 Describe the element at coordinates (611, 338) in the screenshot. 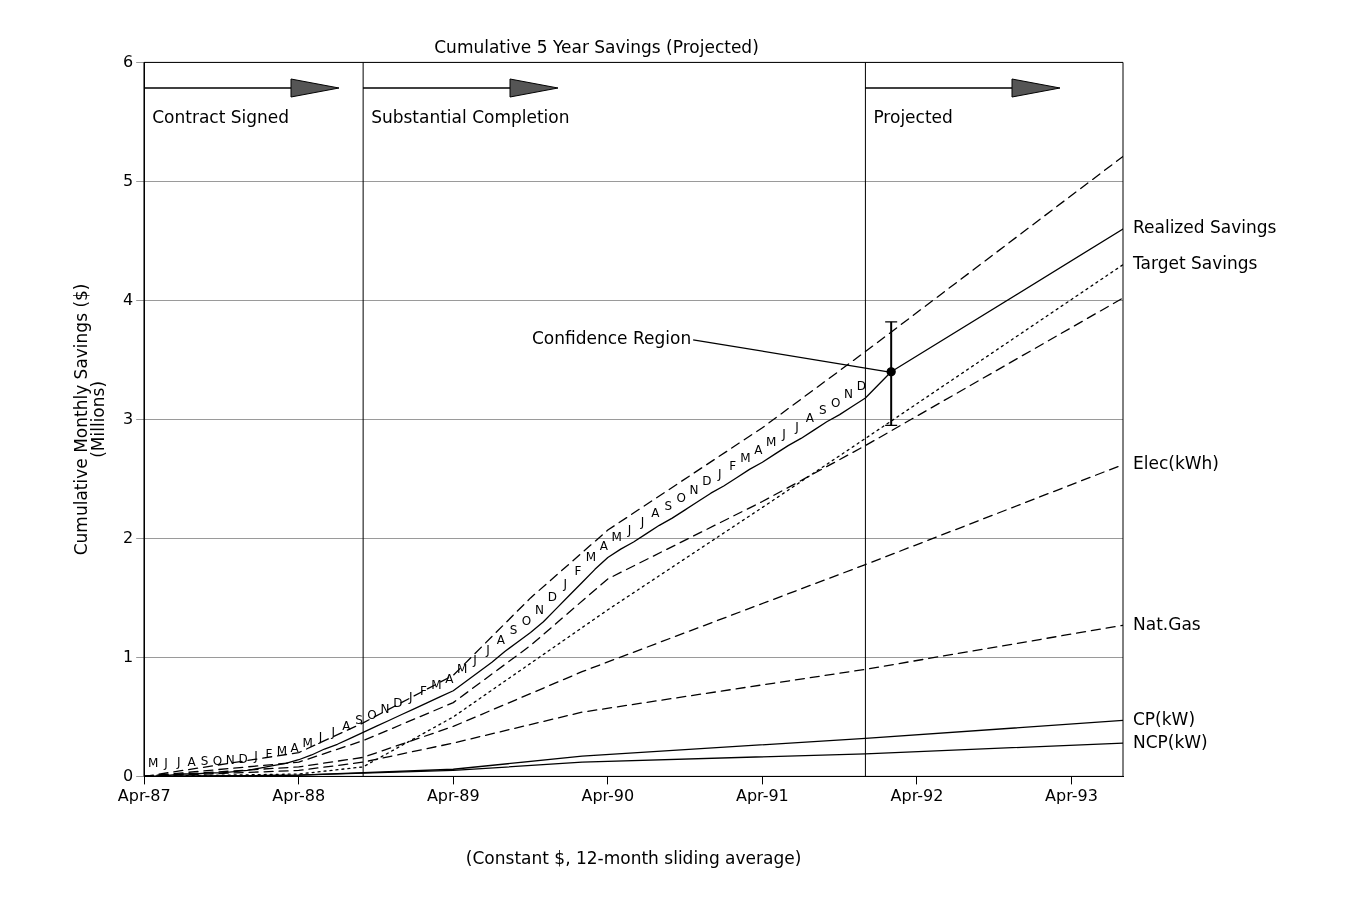

I see `annotation: Confidence Region` at that location.